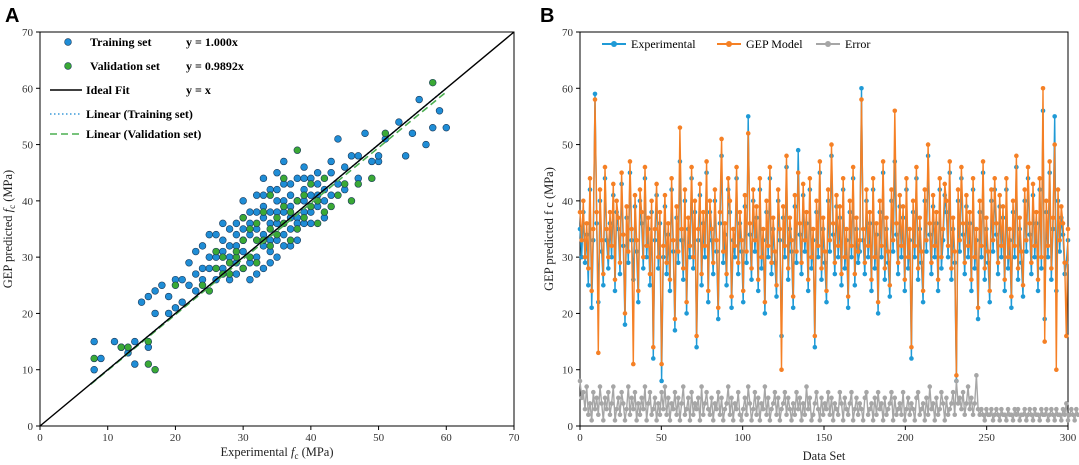 The image size is (1079, 465). What do you see at coordinates (12, 207) in the screenshot?
I see `y-axis-label-a-sub: c` at bounding box center [12, 207].